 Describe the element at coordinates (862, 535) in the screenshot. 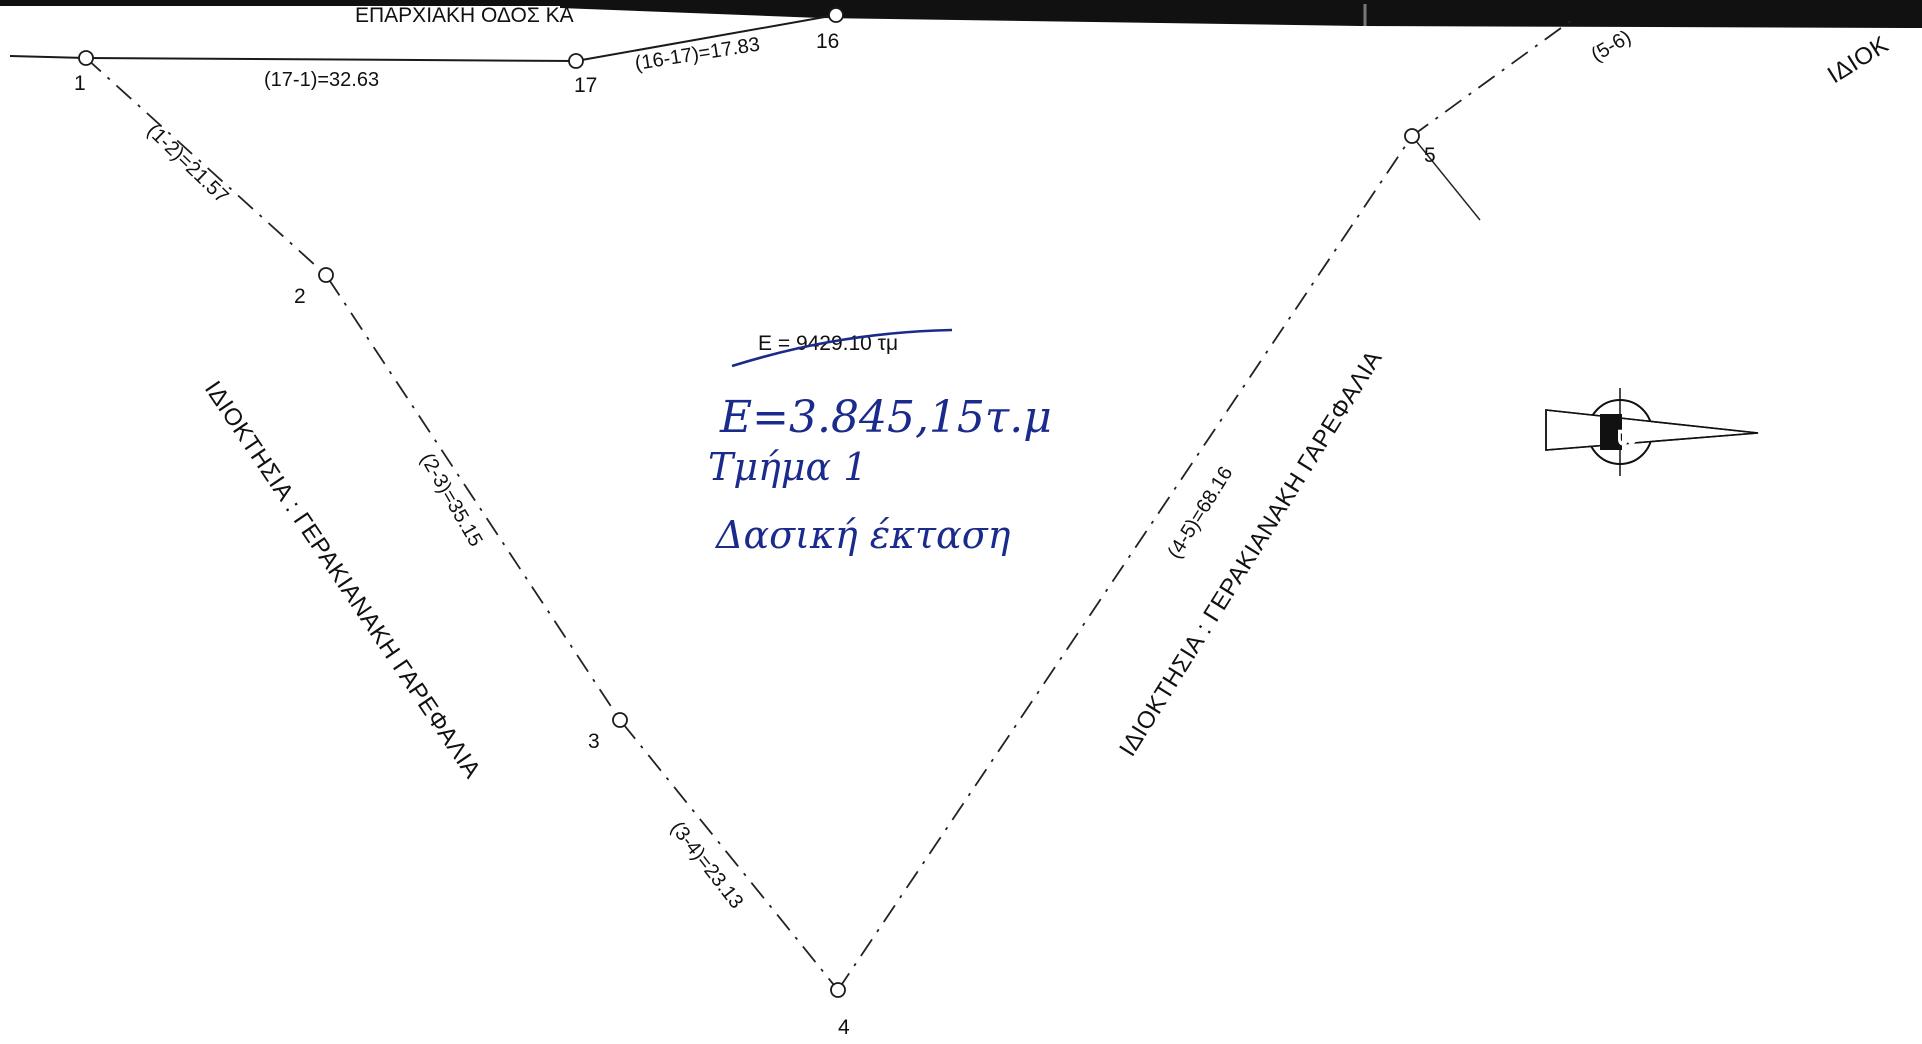

I see `handwritten-land-type: Δασική έκταση` at that location.